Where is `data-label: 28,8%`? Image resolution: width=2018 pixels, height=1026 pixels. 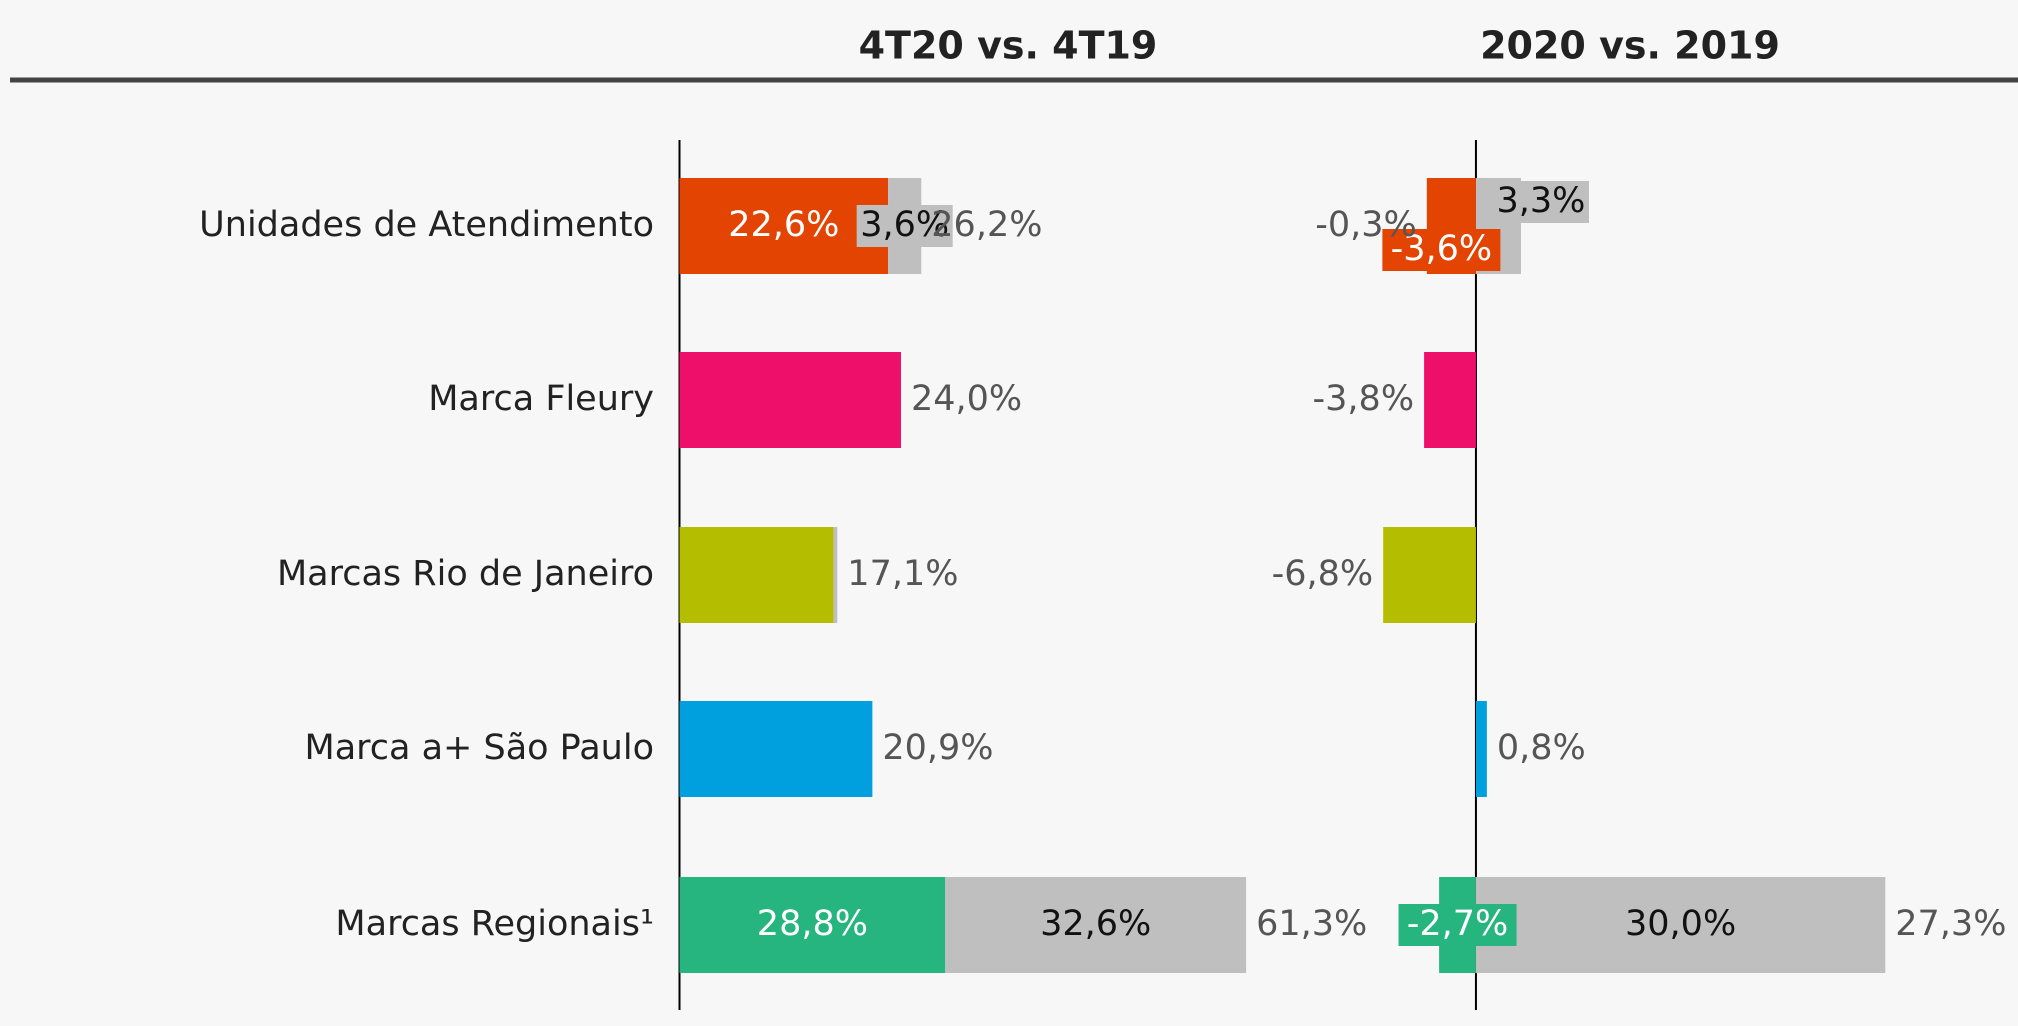 data-label: 28,8% is located at coordinates (812, 924).